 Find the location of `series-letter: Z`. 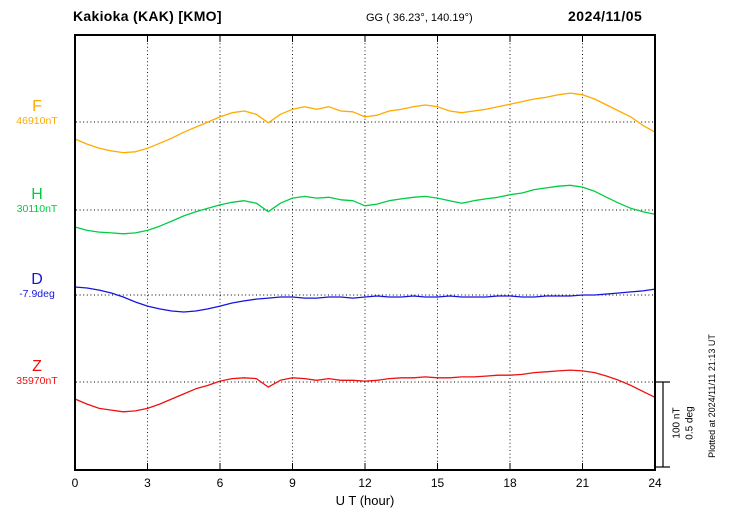

series-letter: Z is located at coordinates (37, 366).